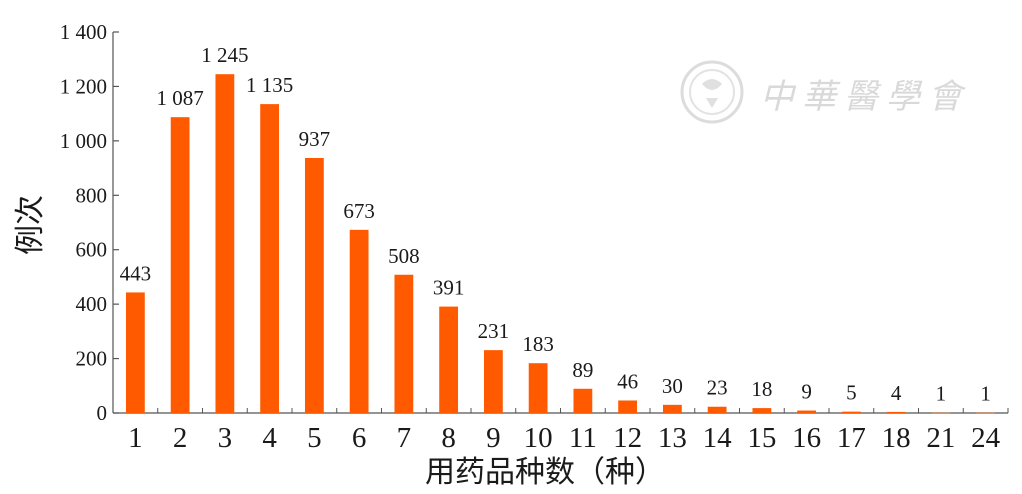 The image size is (1022, 494). Describe the element at coordinates (269, 438) in the screenshot. I see `x-tick-label: 4` at that location.